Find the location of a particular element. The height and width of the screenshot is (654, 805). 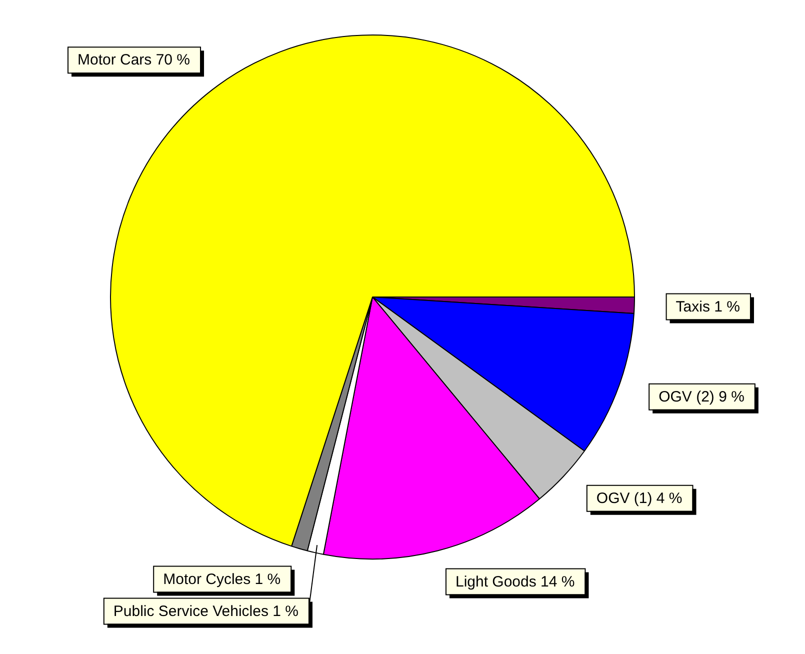

slice-label: OGV (2) 9 % is located at coordinates (701, 397).